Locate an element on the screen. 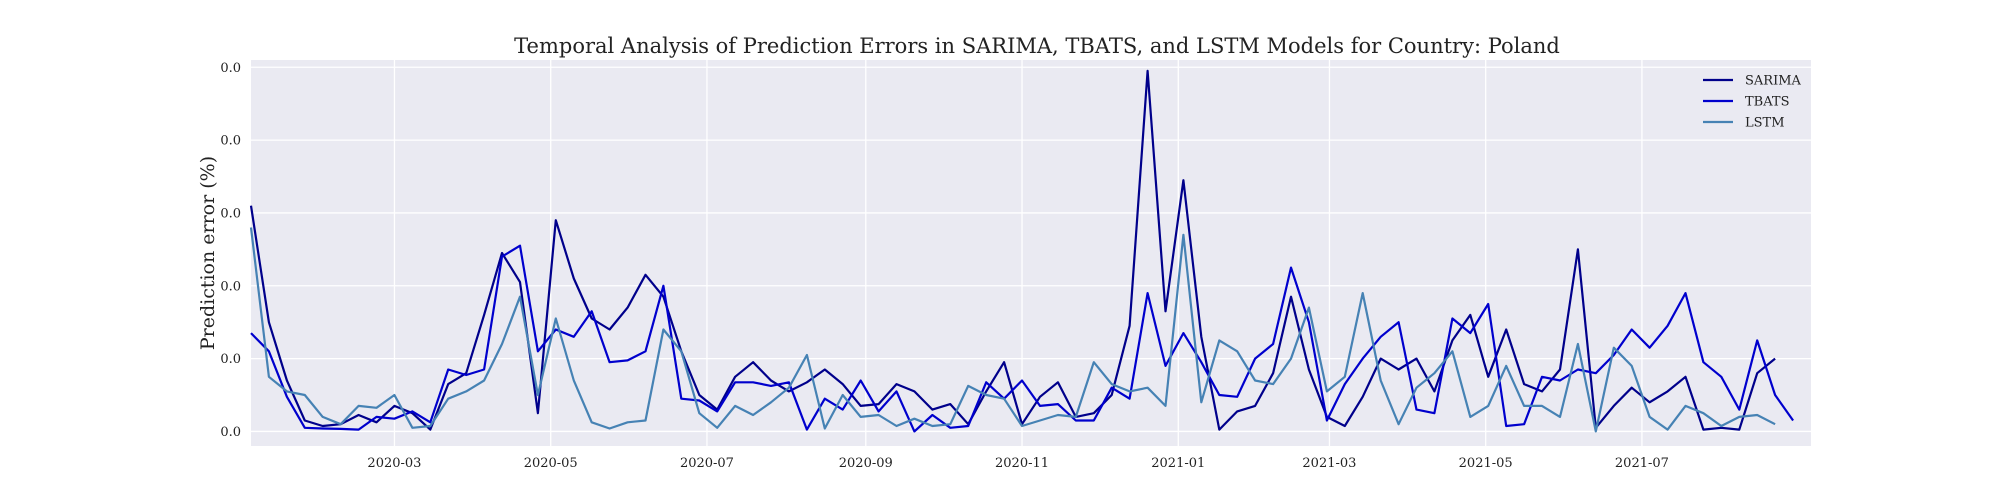 The image size is (2000, 500). x-tick-label: 2021-05 is located at coordinates (1486, 463).